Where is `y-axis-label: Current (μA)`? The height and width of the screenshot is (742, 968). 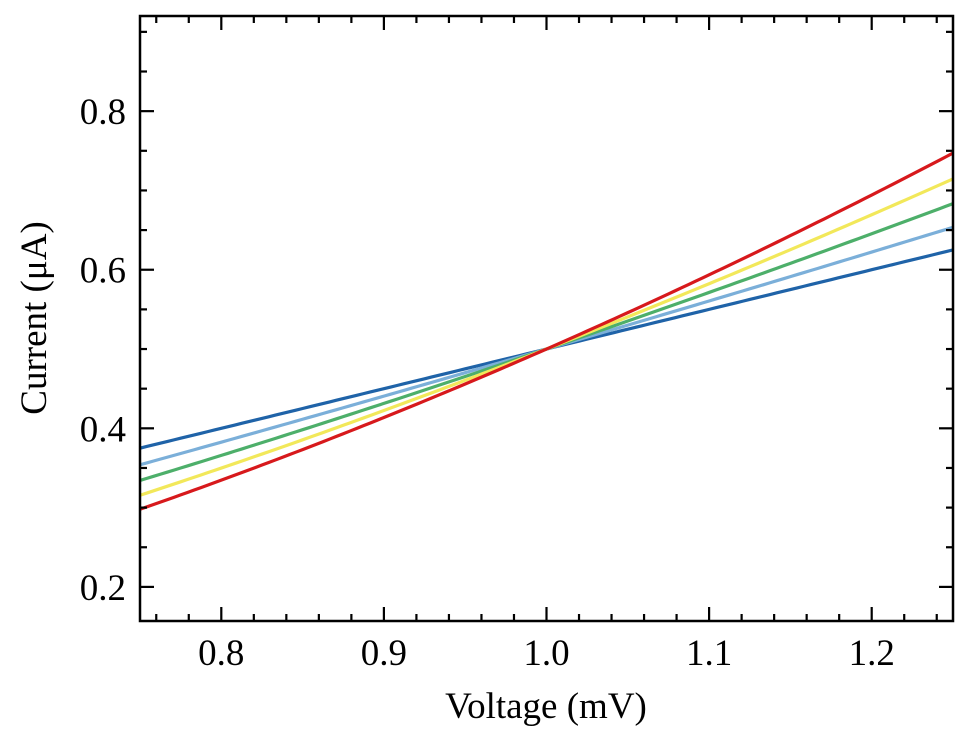
y-axis-label: Current (μA) is located at coordinates (34, 317).